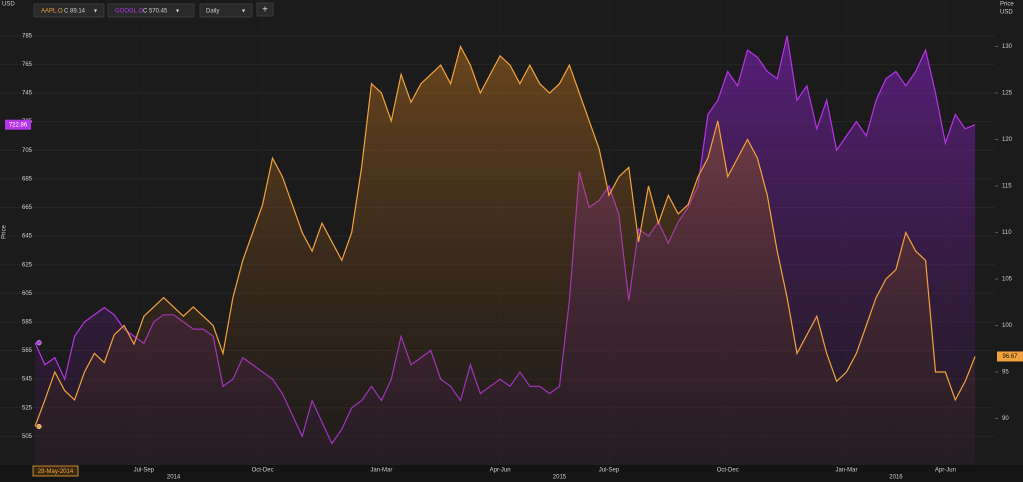 Image resolution: width=1023 pixels, height=482 pixels. Describe the element at coordinates (5, 232) in the screenshot. I see `left-label: Price` at that location.